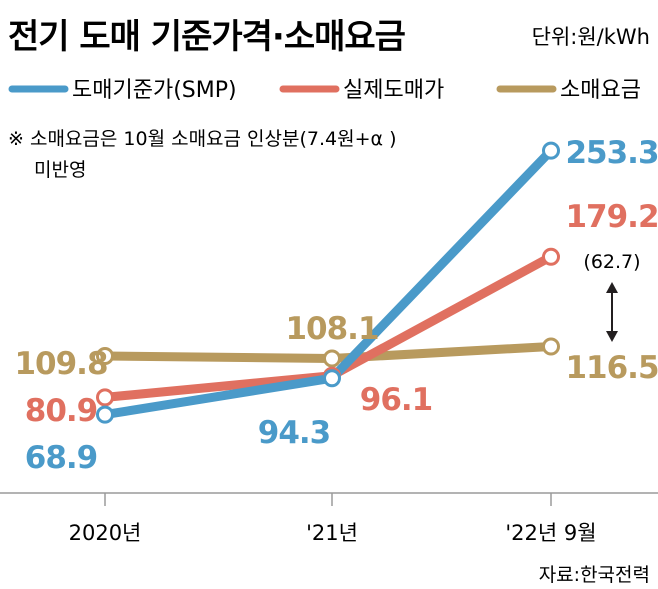 The image size is (658, 589). Describe the element at coordinates (600, 90) in the screenshot. I see `legend-label-retail: 소매요금` at that location.